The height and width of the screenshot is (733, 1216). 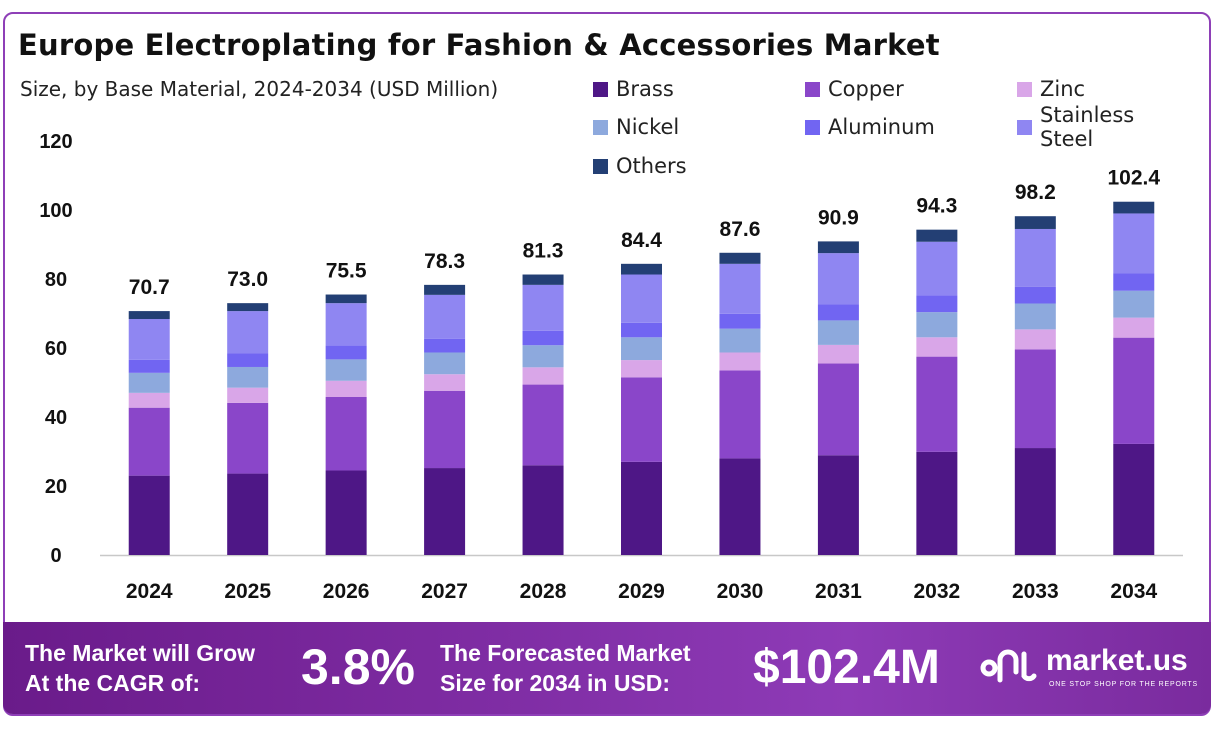 I want to click on bar-total-label: 75.5, so click(x=346, y=271).